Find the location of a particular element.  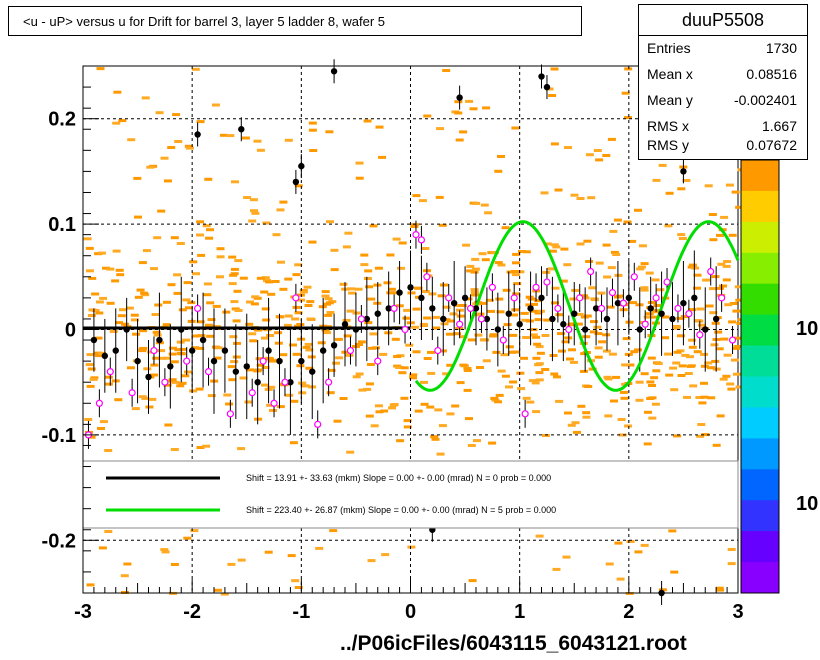

x-tick-label: -2 is located at coordinates (192, 612).